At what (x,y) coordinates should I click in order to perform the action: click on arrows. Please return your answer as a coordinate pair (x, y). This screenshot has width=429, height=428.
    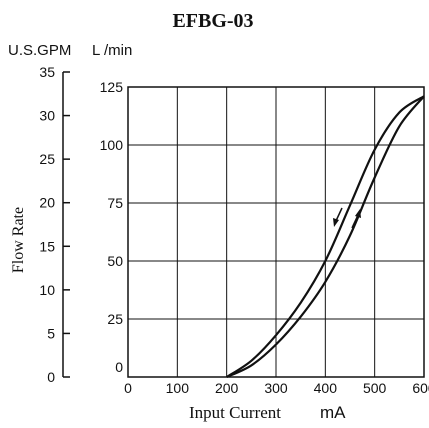
    Looking at the image, I should click on (347, 218).